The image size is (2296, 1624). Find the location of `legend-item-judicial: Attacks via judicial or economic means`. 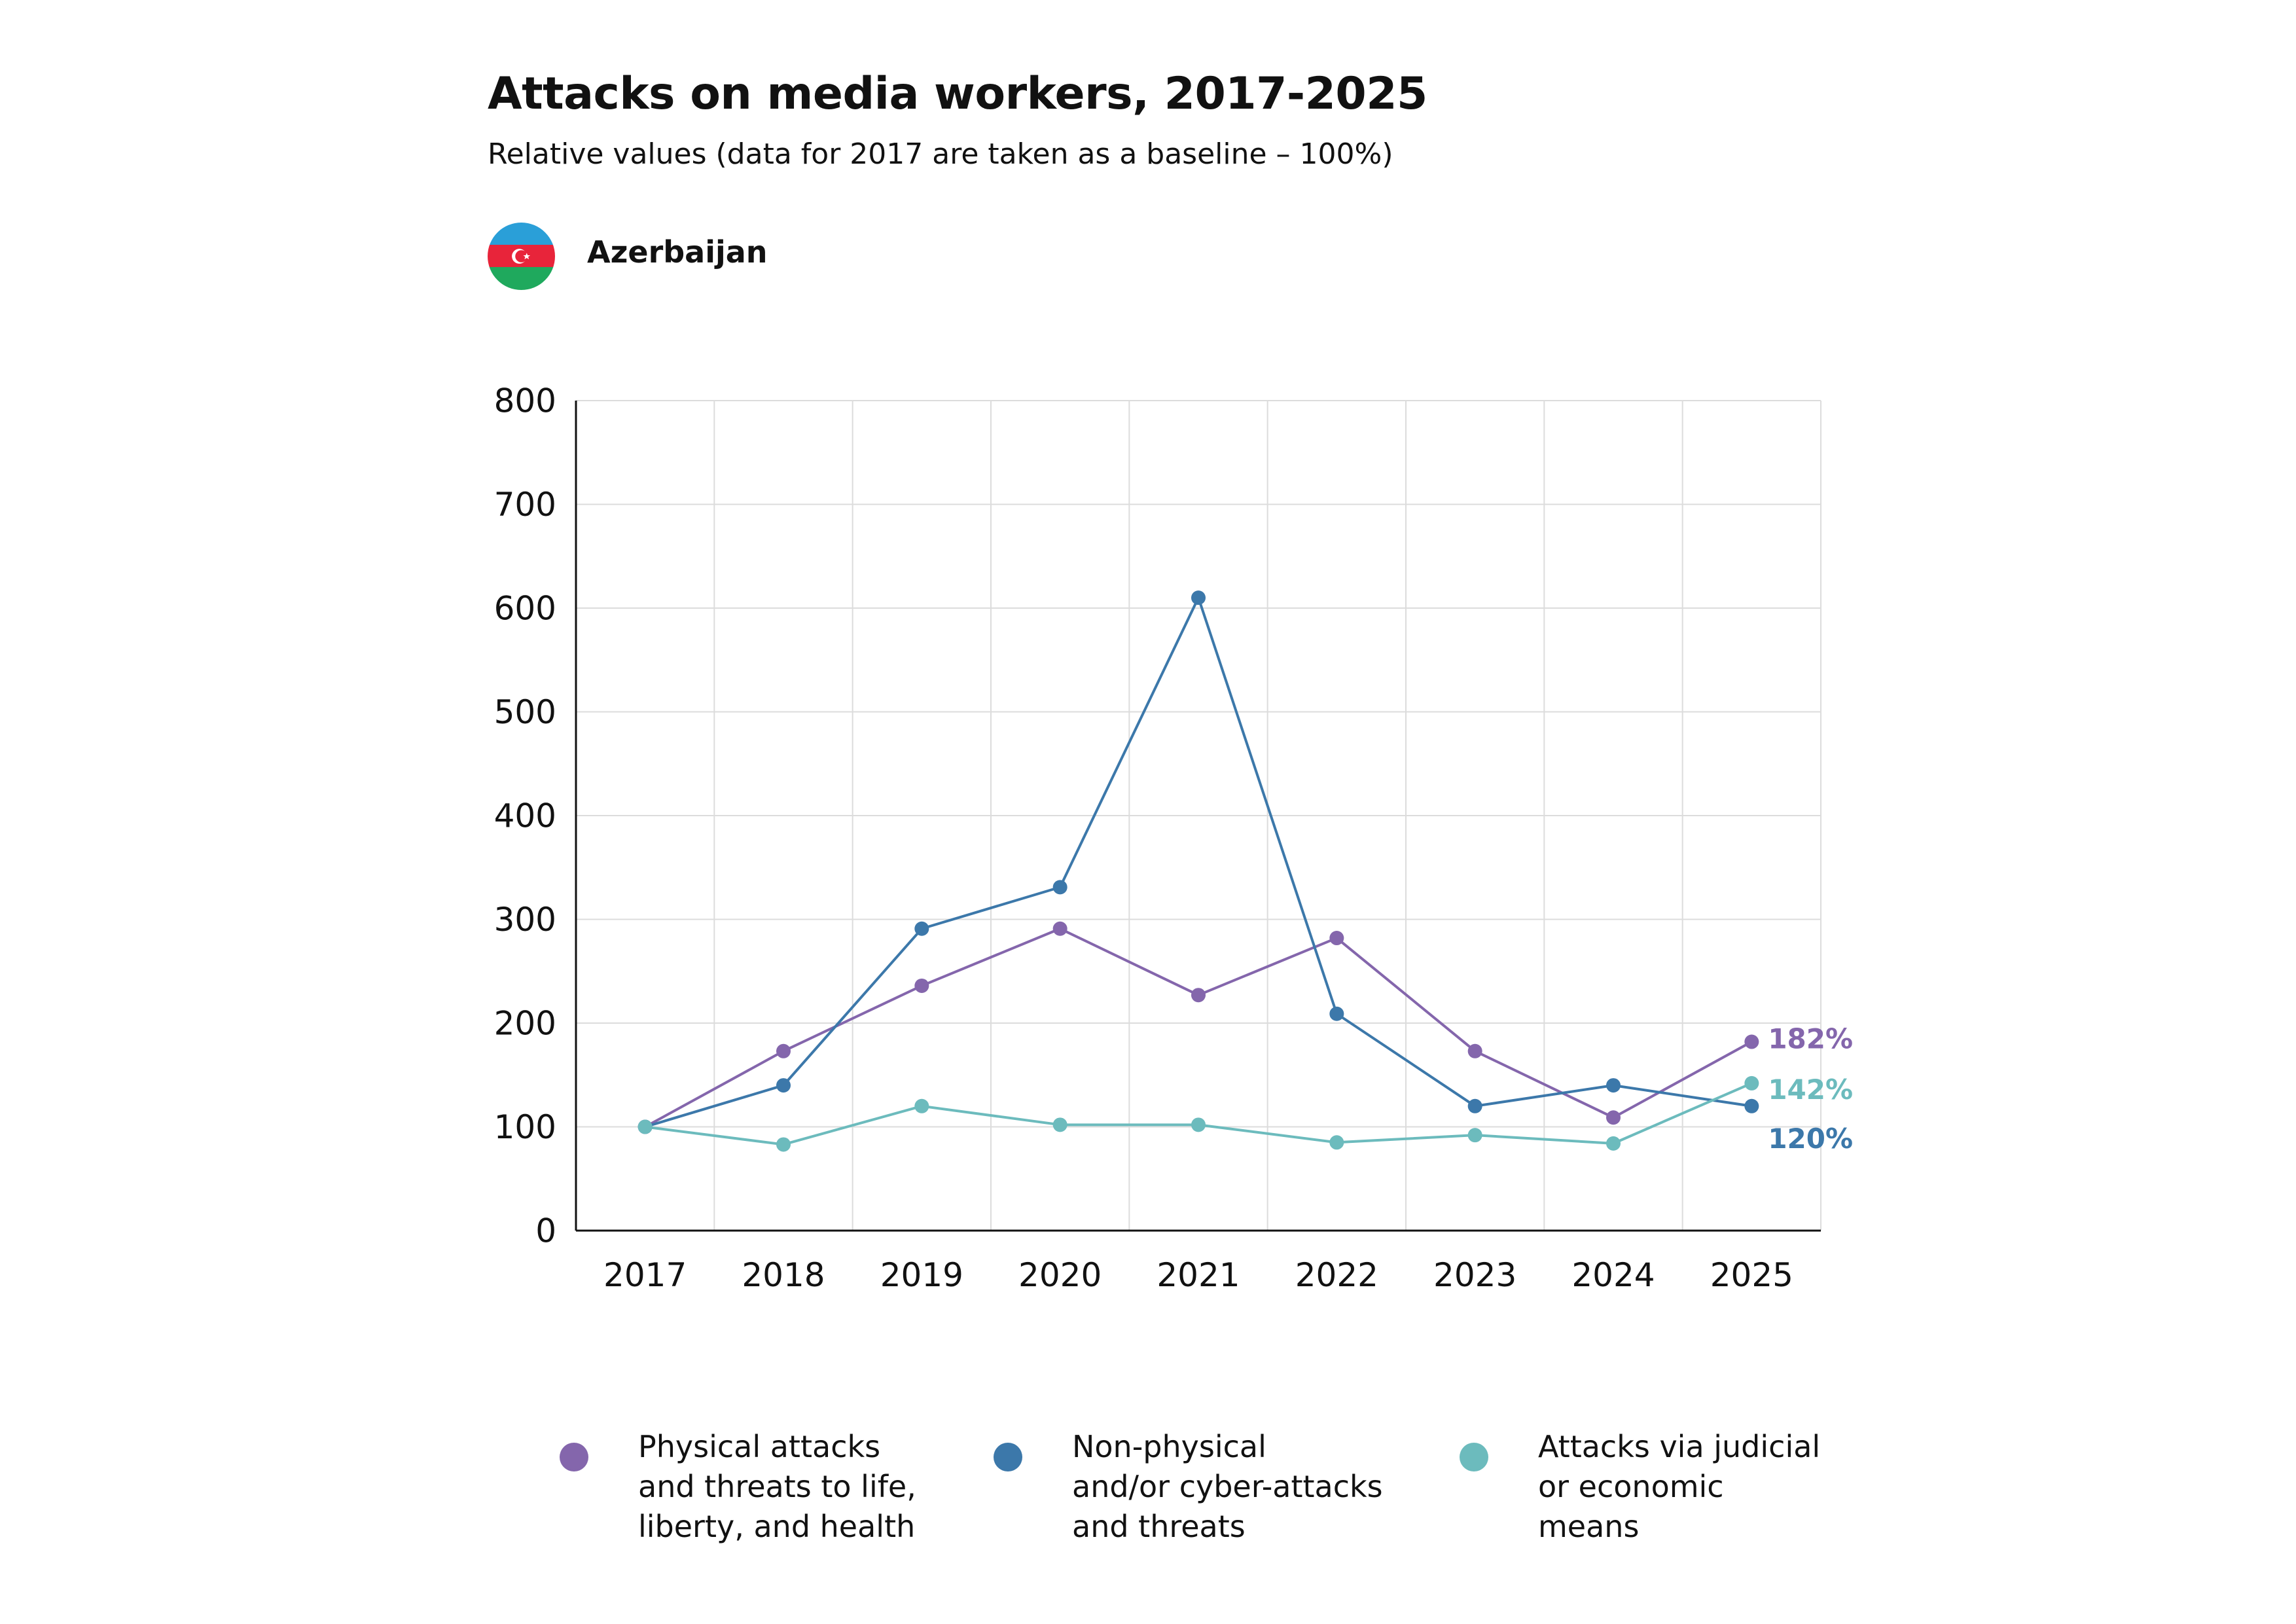

legend-item-judicial: Attacks via judicial or economic means is located at coordinates (1640, 1487).